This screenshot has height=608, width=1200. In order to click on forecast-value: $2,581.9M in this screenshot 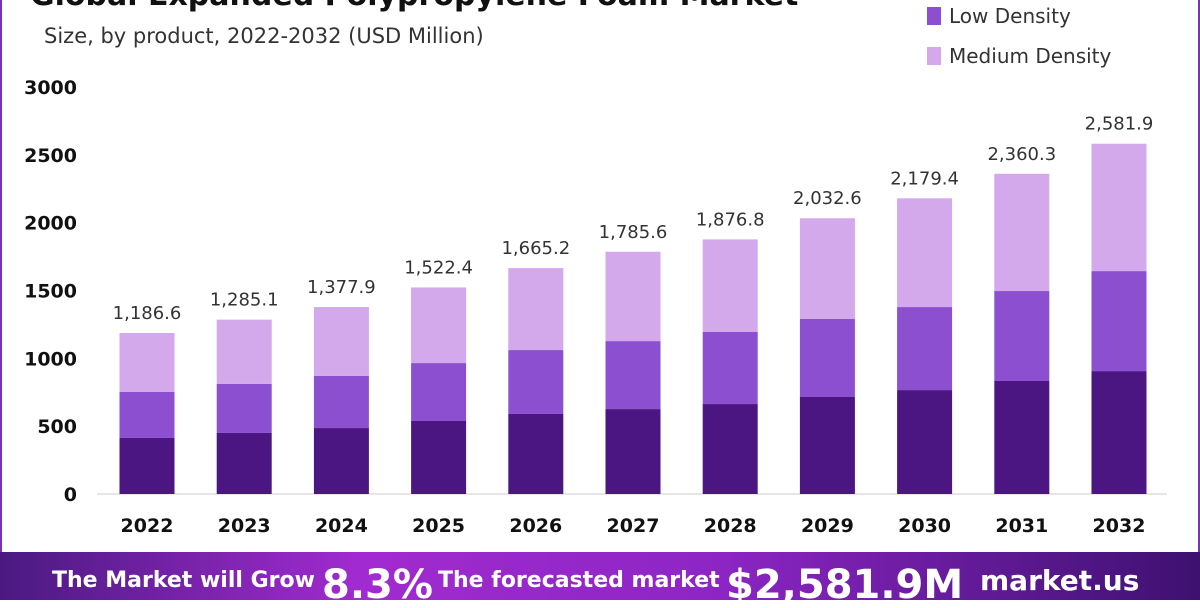, I will do `click(845, 585)`.